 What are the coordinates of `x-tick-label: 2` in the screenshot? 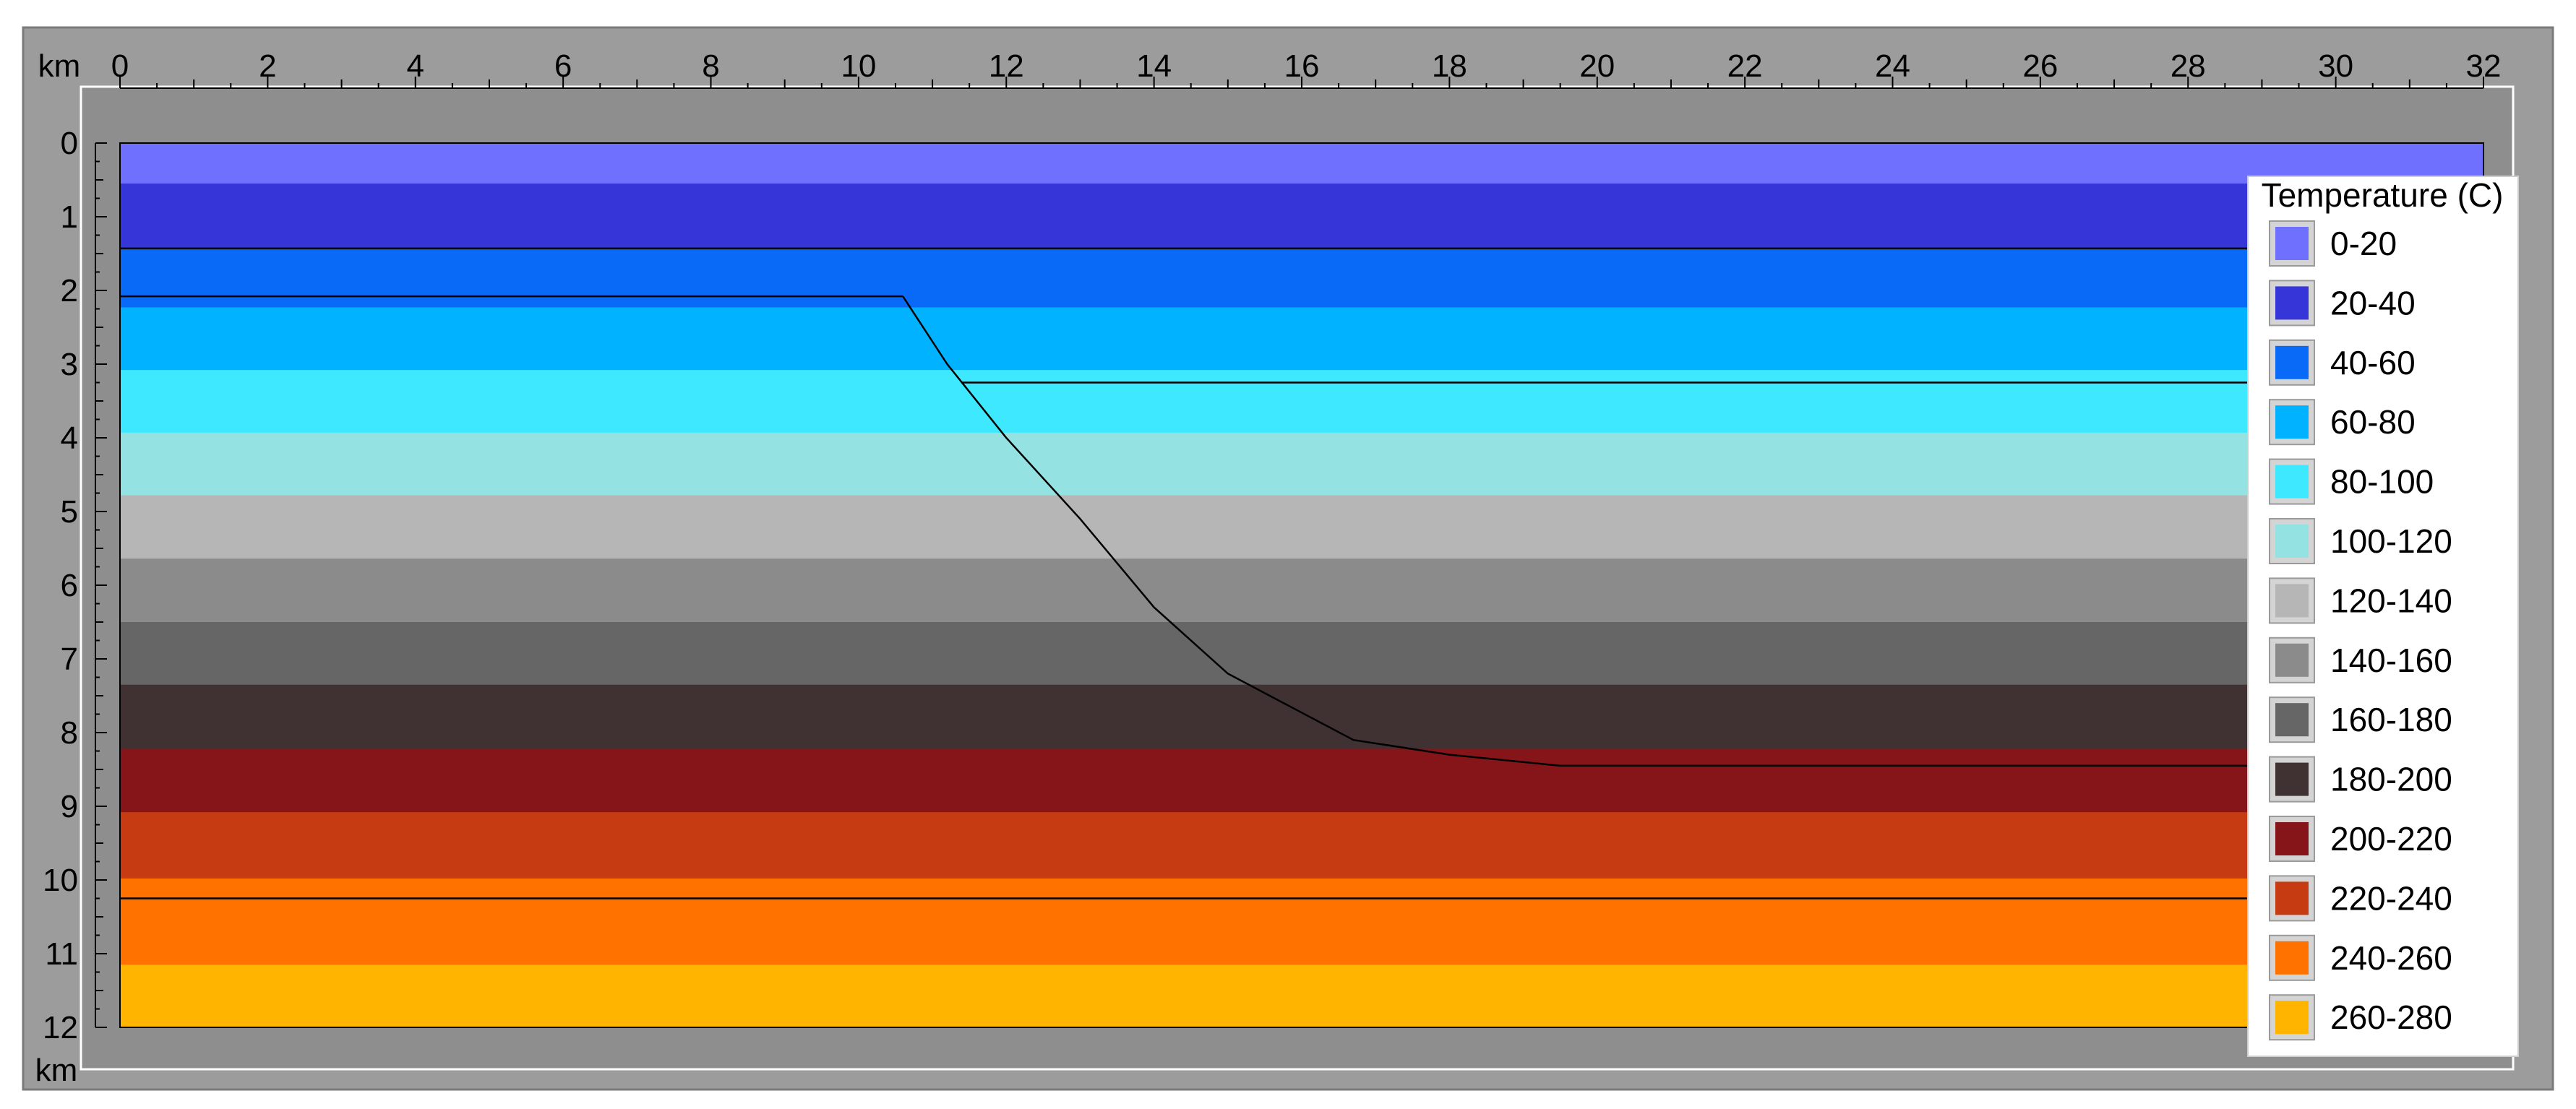 It's located at (267, 66).